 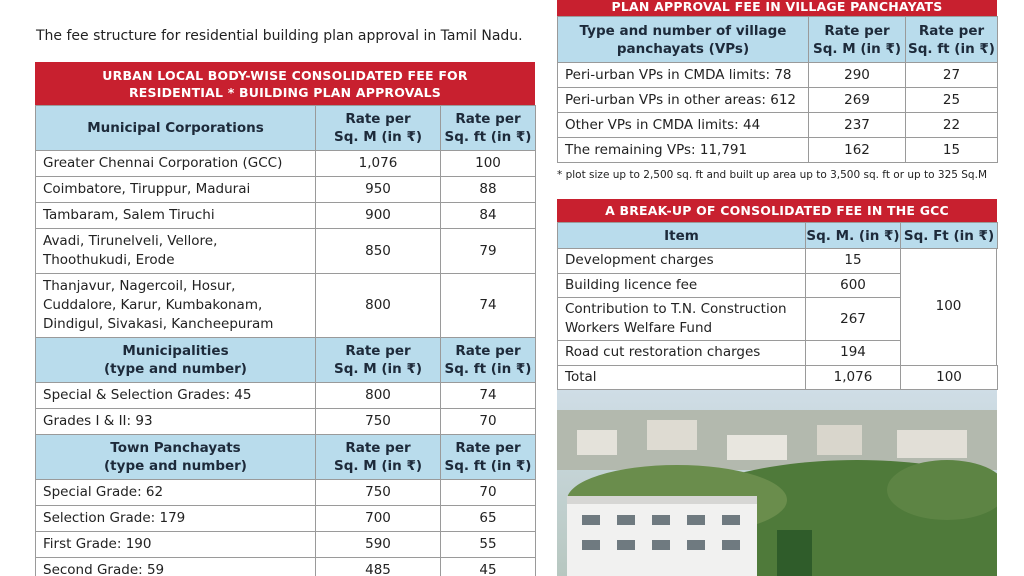 I want to click on text-line: Other VPs in CMDA limits: 44, so click(x=663, y=124).